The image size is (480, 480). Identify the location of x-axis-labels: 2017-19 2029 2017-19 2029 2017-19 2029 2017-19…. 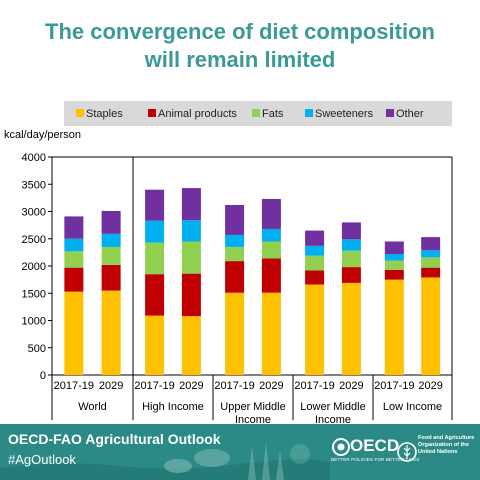
(248, 402).